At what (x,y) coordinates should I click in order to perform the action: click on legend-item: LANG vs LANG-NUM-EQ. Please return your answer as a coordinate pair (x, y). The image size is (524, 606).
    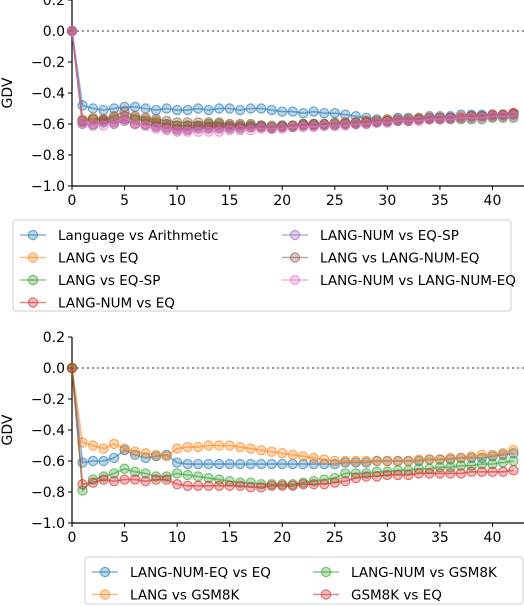
    Looking at the image, I should click on (380, 259).